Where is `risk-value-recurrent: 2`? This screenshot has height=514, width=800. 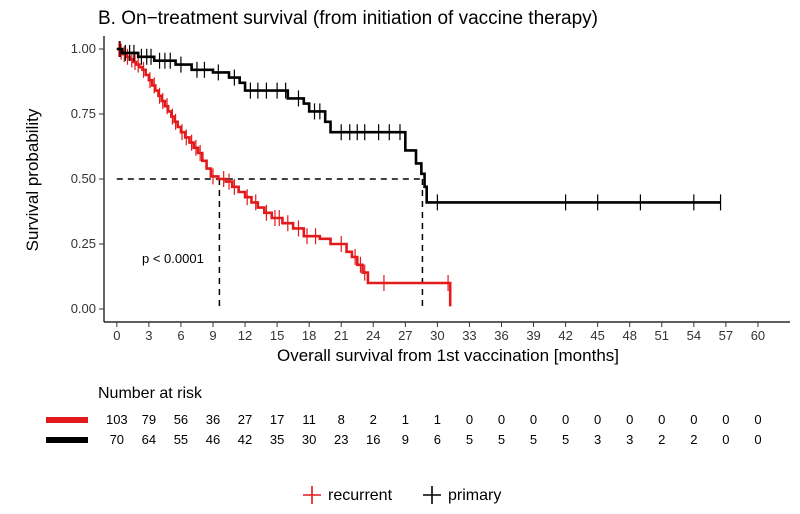
risk-value-recurrent: 2 is located at coordinates (373, 419).